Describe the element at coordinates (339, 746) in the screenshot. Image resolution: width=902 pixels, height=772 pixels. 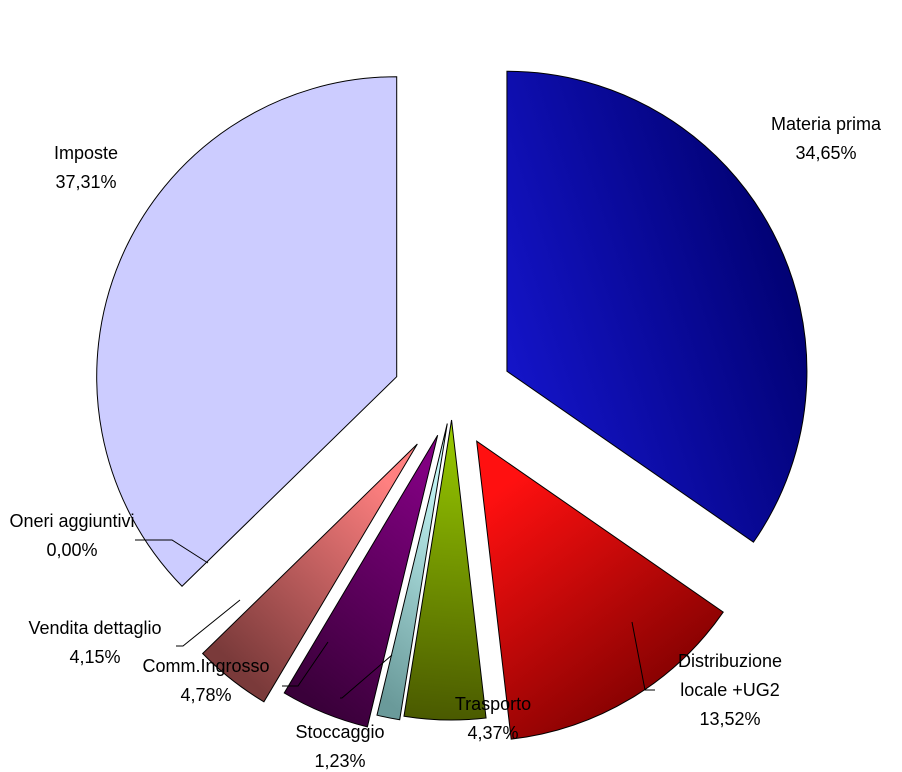
I see `slice-label: Stoccaggio 1,23%` at that location.